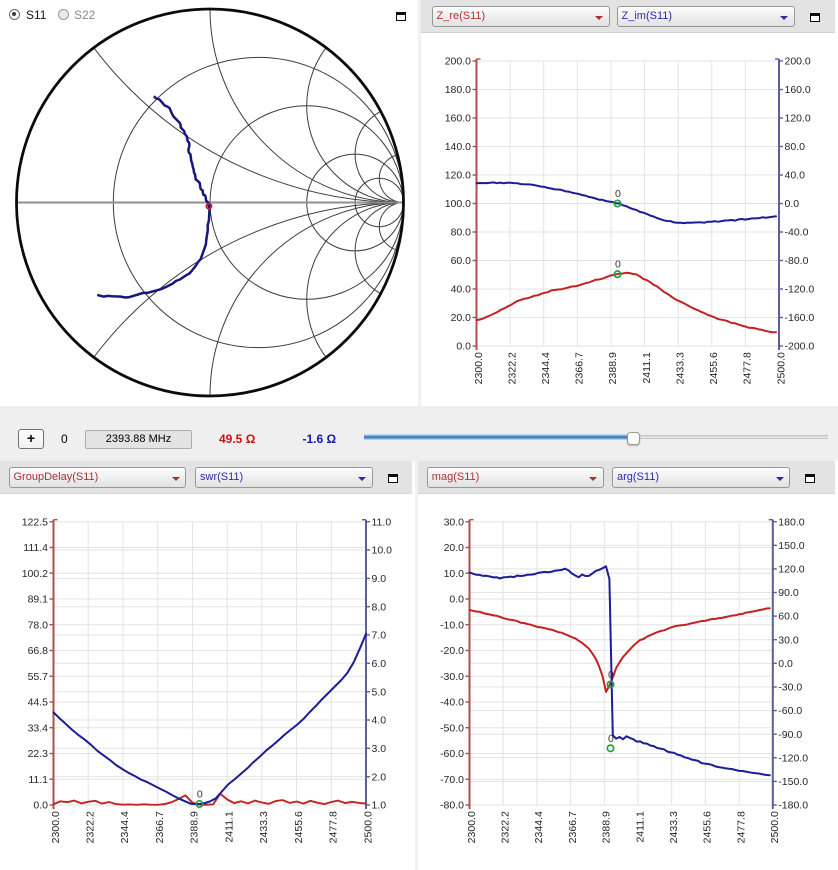  What do you see at coordinates (793, 782) in the screenshot?
I see `svg-text: -150.0` at bounding box center [793, 782].